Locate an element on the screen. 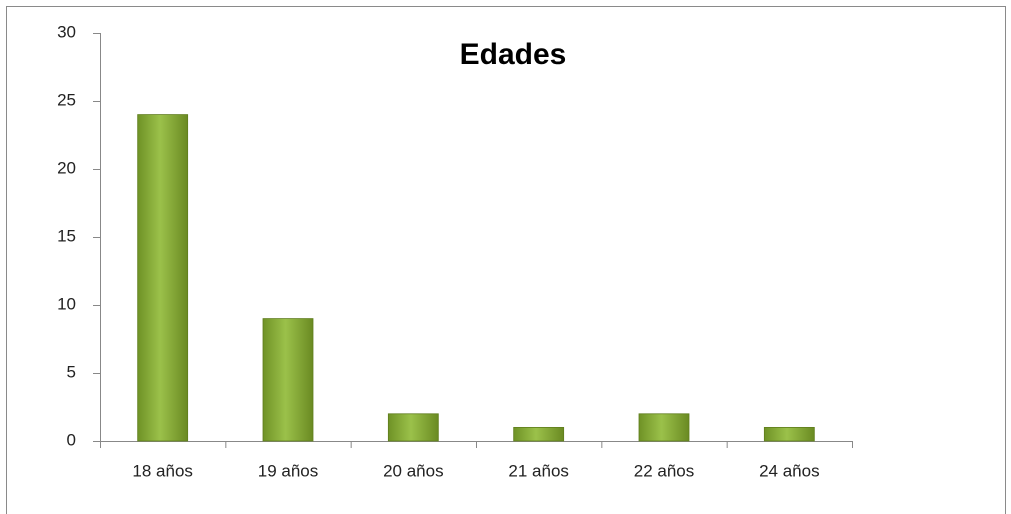 The width and height of the screenshot is (1011, 514). y-tick-label: 0 is located at coordinates (71, 439).